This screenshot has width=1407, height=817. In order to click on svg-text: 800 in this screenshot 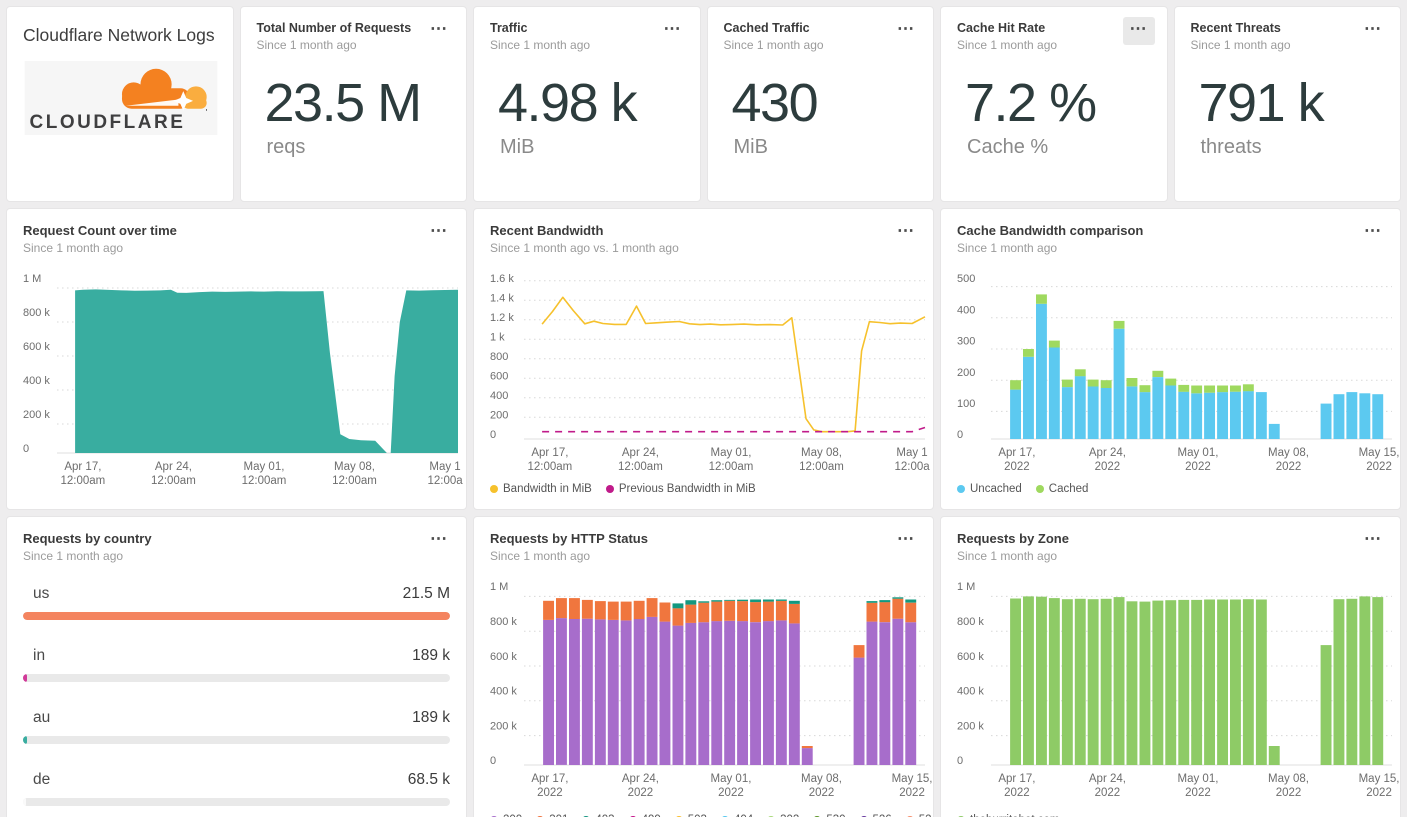, I will do `click(499, 357)`.